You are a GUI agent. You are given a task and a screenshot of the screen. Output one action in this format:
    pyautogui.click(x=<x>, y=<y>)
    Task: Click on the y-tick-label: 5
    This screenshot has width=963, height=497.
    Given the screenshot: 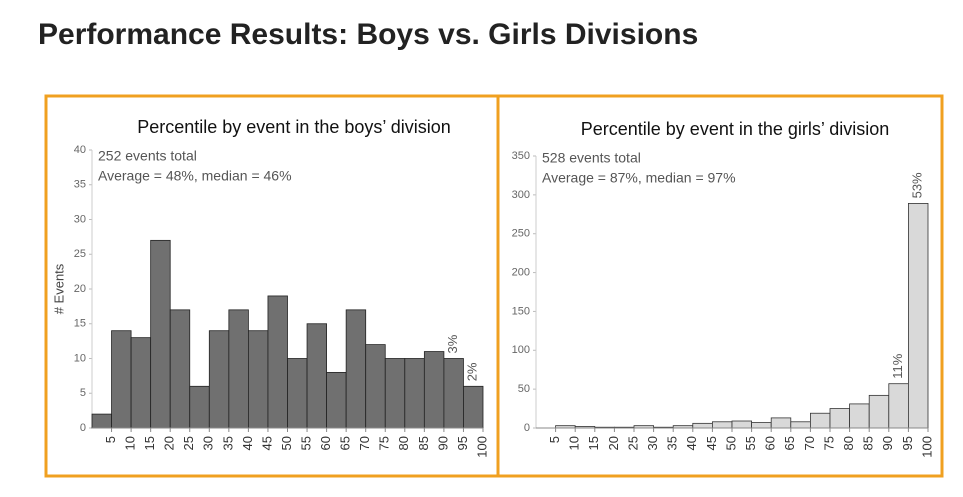 What is the action you would take?
    pyautogui.click(x=83, y=393)
    